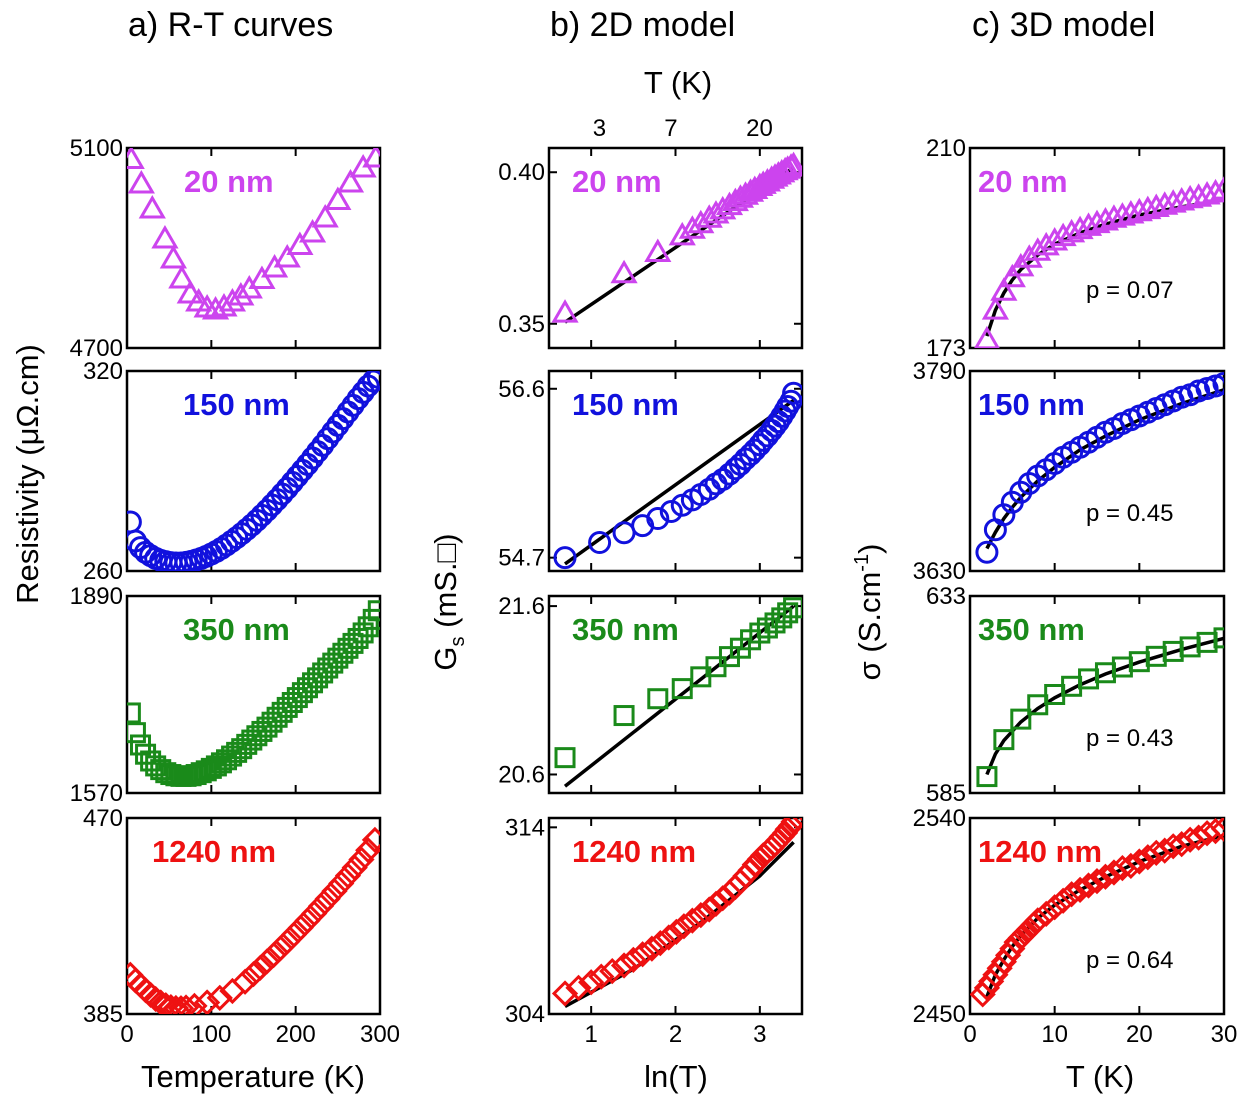 The height and width of the screenshot is (1099, 1250). I want to click on fit-line, so click(679, 482).